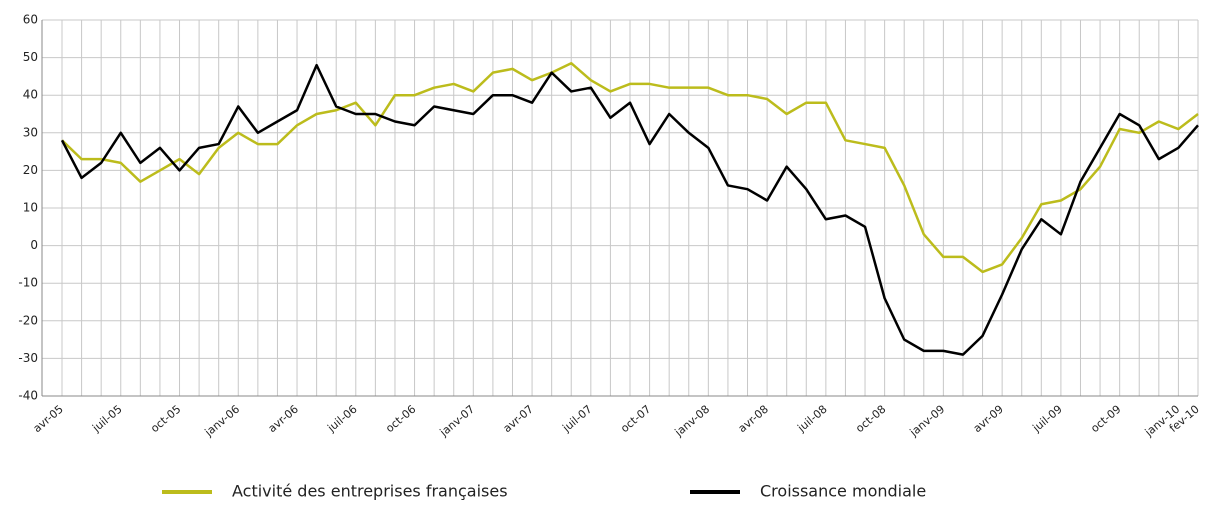 The image size is (1208, 508). Describe the element at coordinates (370, 491) in the screenshot. I see `legend-label: Activité des entreprises françaises` at that location.